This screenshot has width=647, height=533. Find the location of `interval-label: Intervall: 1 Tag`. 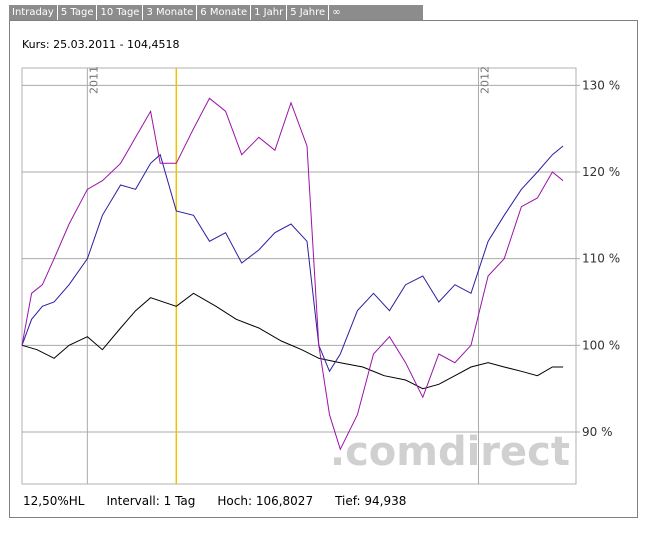

interval-label: Intervall: 1 Tag is located at coordinates (151, 501).